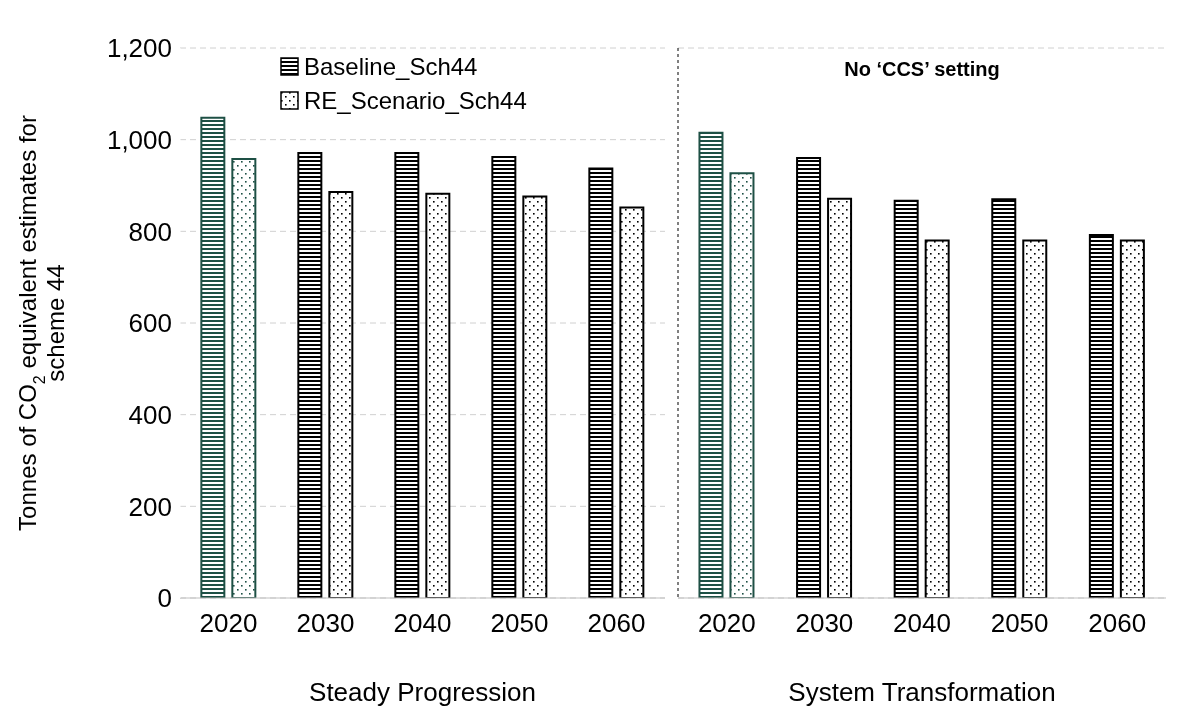 The width and height of the screenshot is (1189, 722). I want to click on y-tick-label: 200, so click(150, 506).